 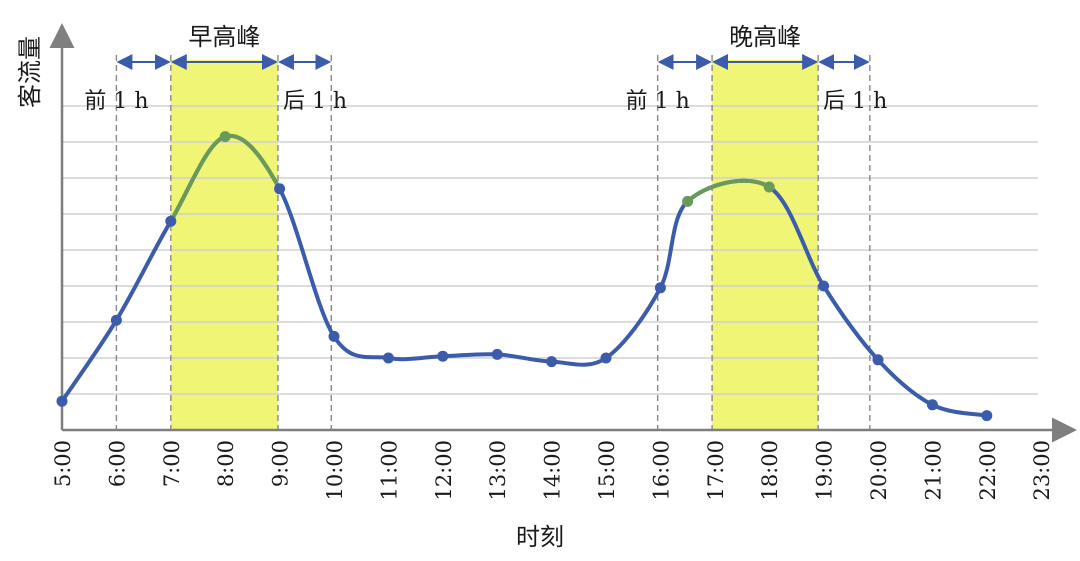 I want to click on peak-label: 早高峰, so click(x=224, y=37).